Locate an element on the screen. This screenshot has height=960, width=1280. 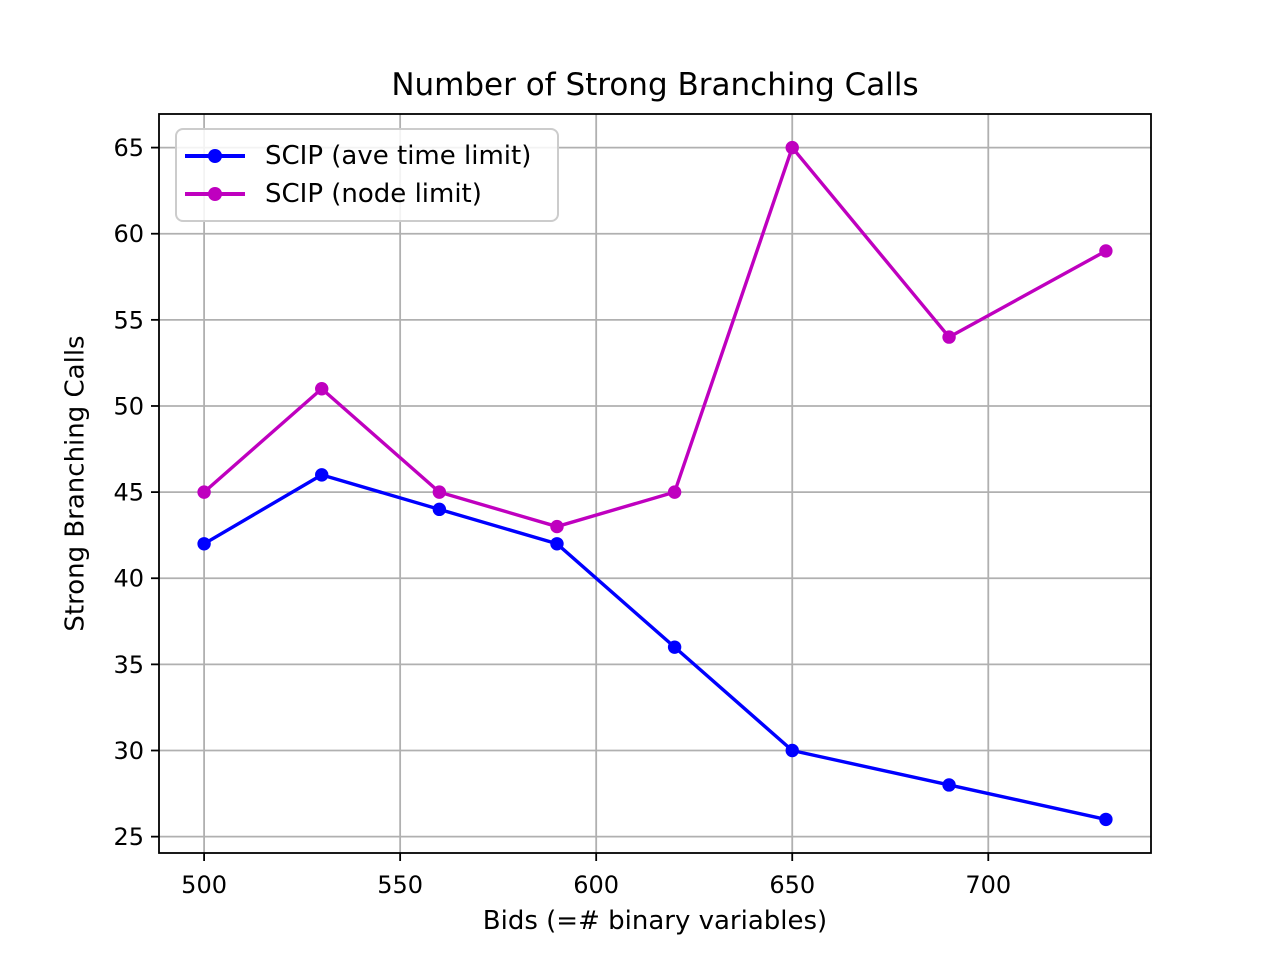
chart-title: Number of Strong Branching Calls is located at coordinates (655, 85).